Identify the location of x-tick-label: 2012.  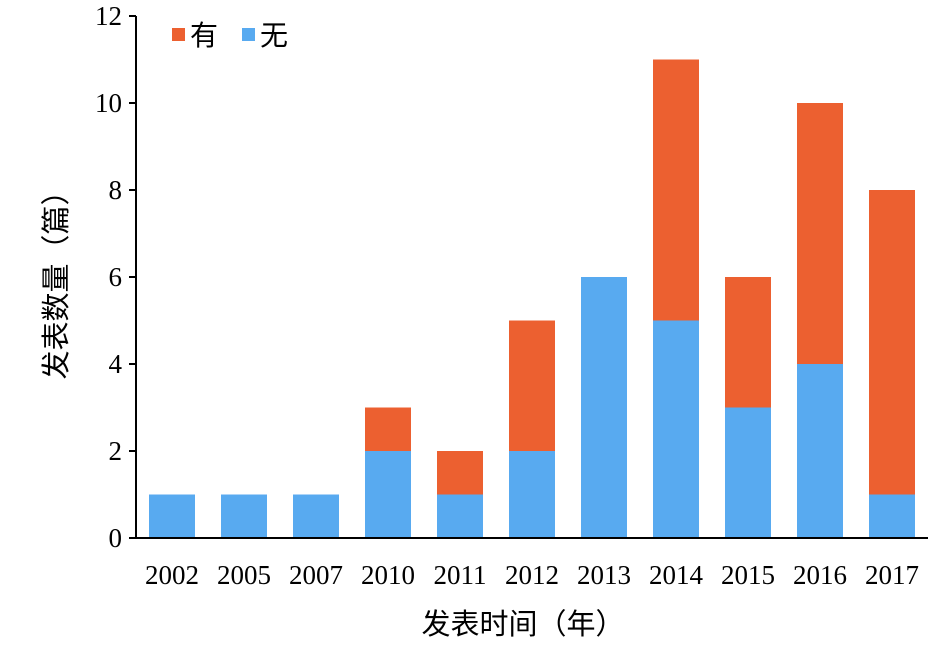
(532, 575).